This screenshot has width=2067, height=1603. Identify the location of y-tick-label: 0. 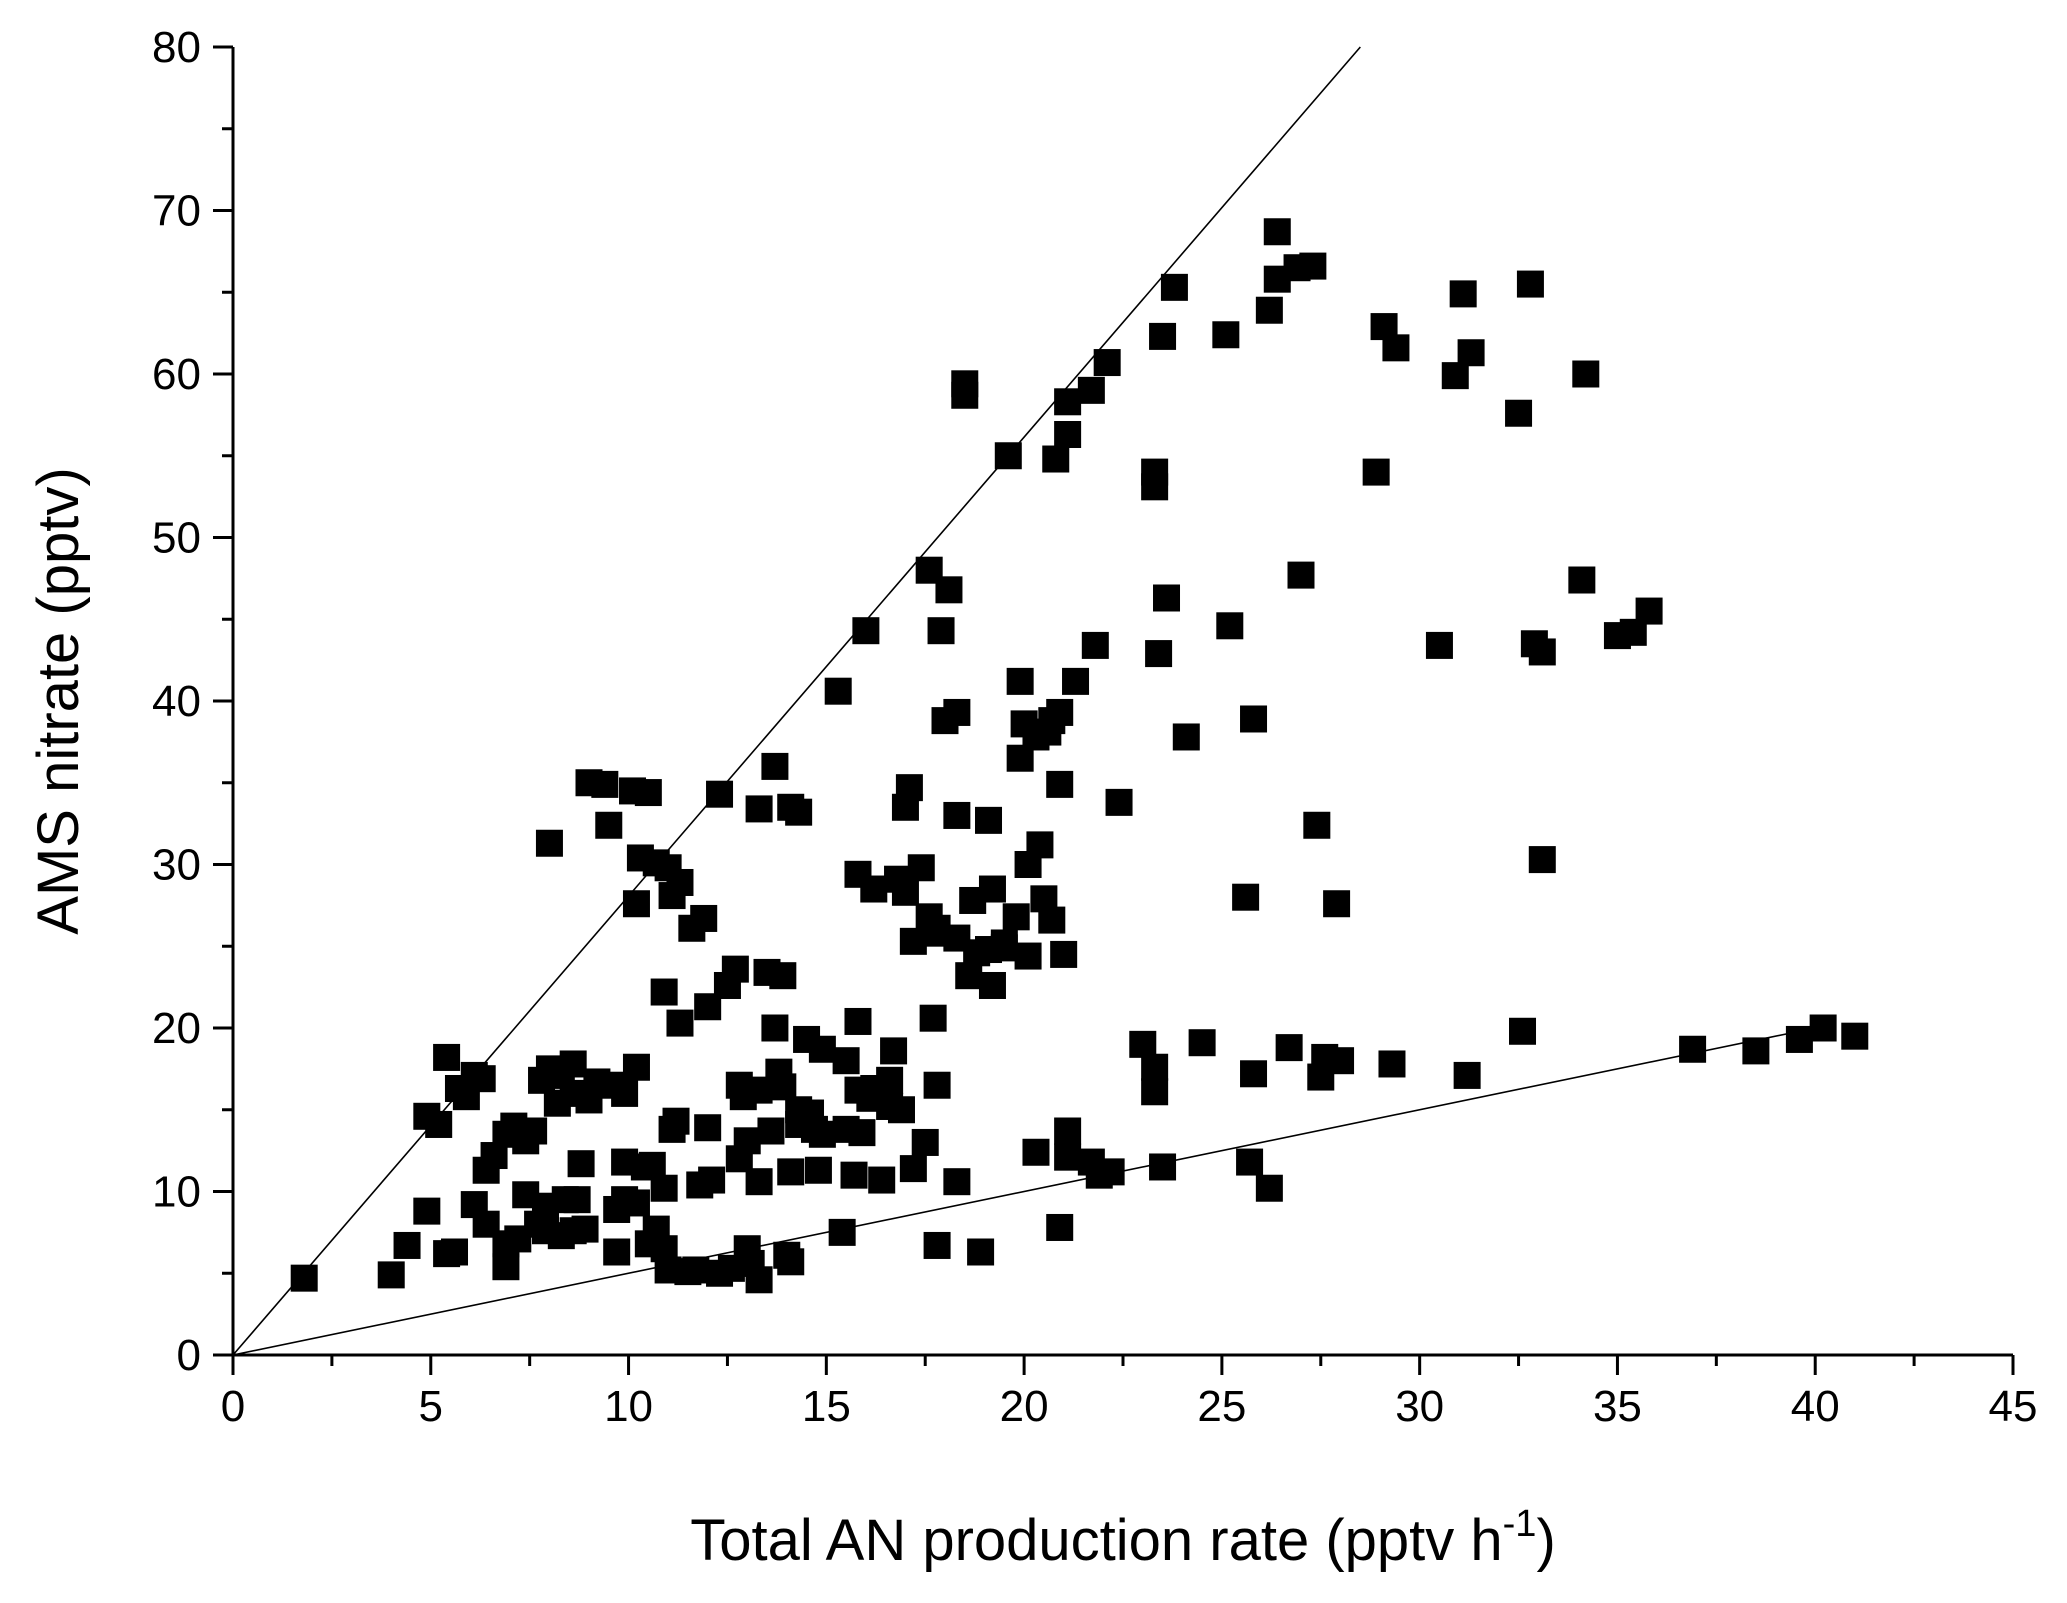
(189, 1355).